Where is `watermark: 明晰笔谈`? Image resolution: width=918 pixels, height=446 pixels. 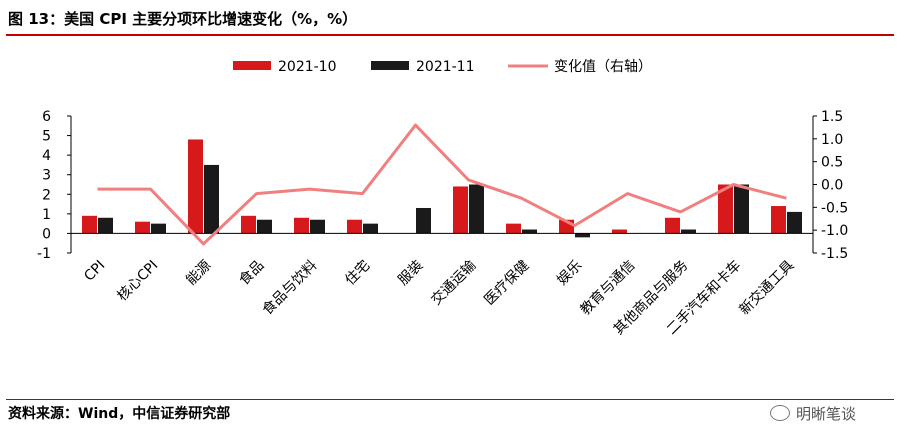 watermark: 明晰笔谈 is located at coordinates (813, 413).